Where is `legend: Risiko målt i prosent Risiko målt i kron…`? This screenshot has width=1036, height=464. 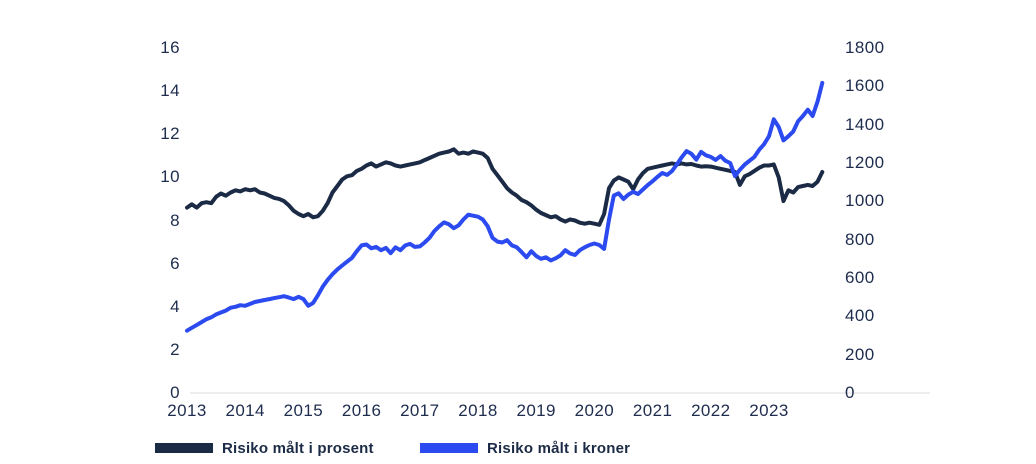
legend: Risiko målt i prosent Risiko målt i kron… is located at coordinates (518, 449).